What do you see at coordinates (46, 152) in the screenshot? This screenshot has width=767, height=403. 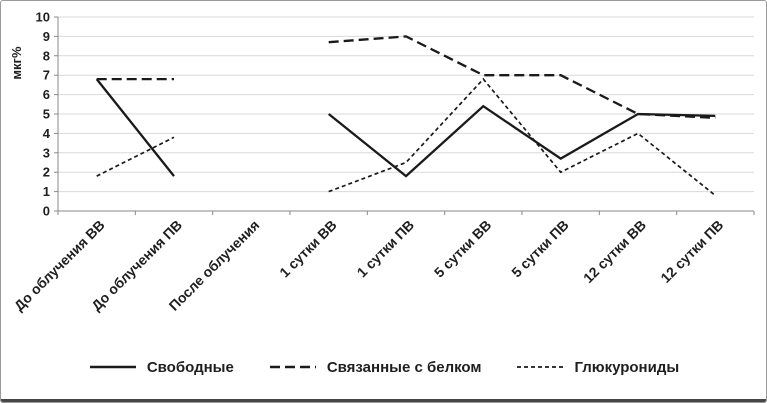 I see `svg-text: 3` at bounding box center [46, 152].